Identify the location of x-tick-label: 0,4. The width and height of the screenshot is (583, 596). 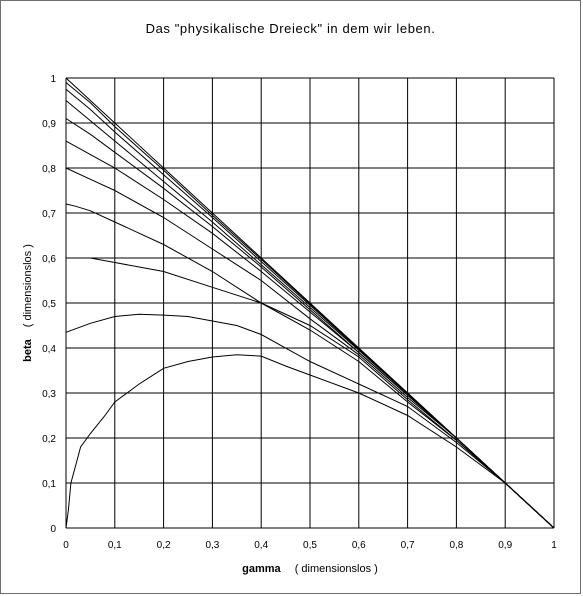
(261, 545).